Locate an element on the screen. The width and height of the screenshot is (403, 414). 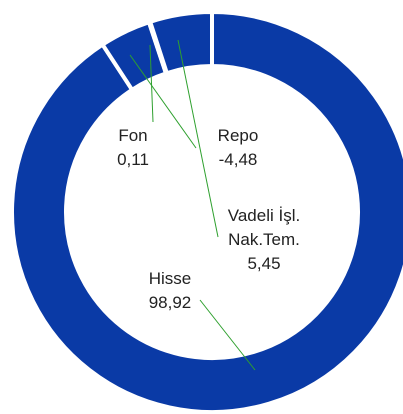
value-label: 0,11 is located at coordinates (133, 159).